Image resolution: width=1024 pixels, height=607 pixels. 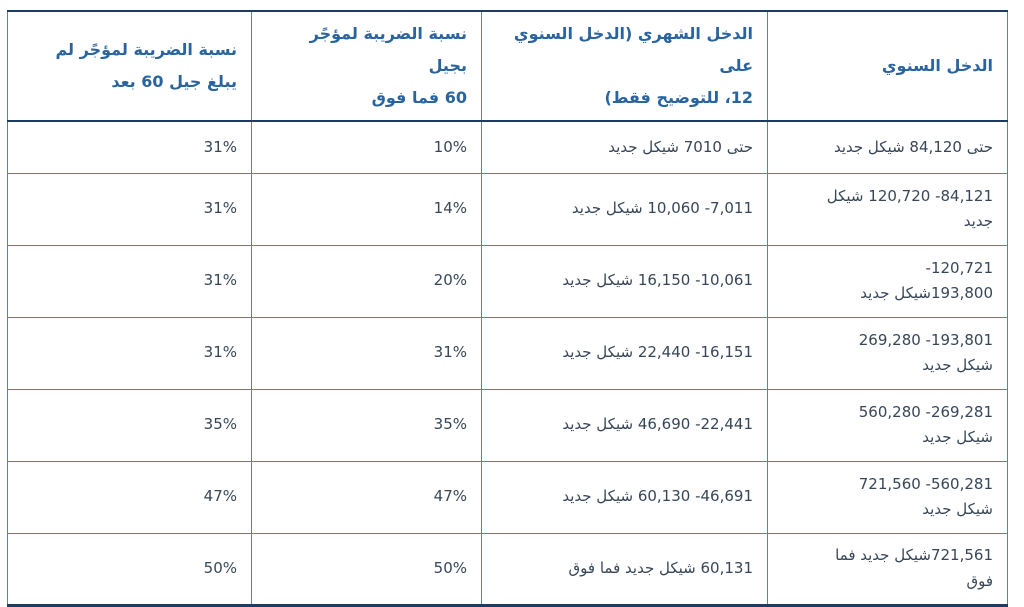 I want to click on cell-r7-rate-60-plus: 50%, so click(x=366, y=569).